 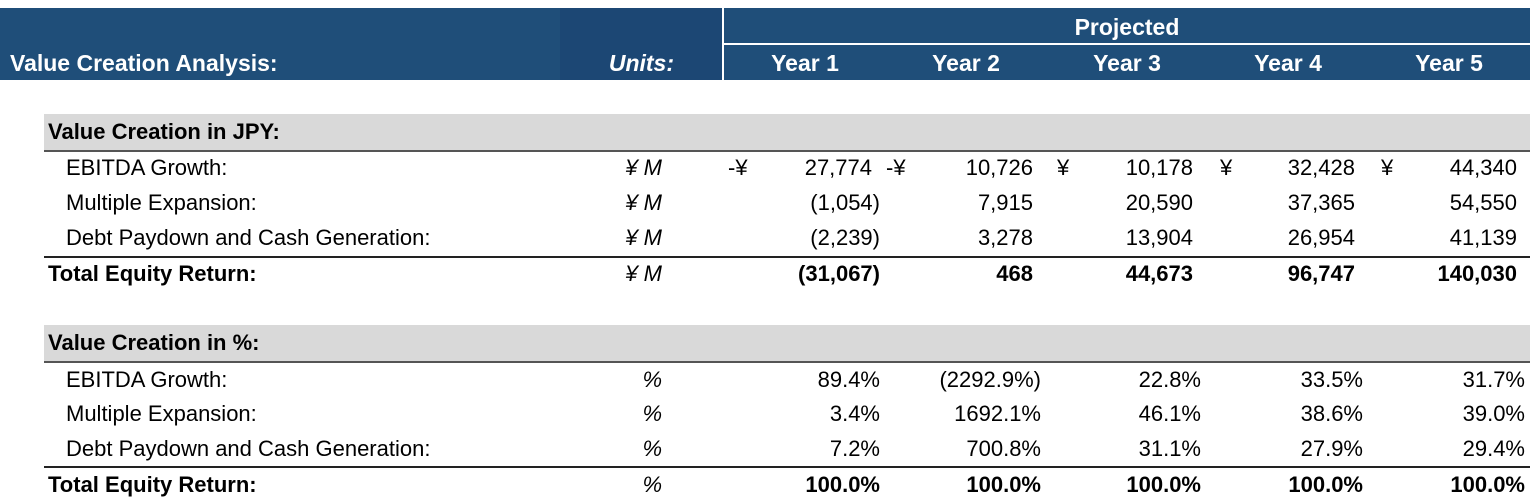 I want to click on cell-value: 22.8%, so click(x=1169, y=379).